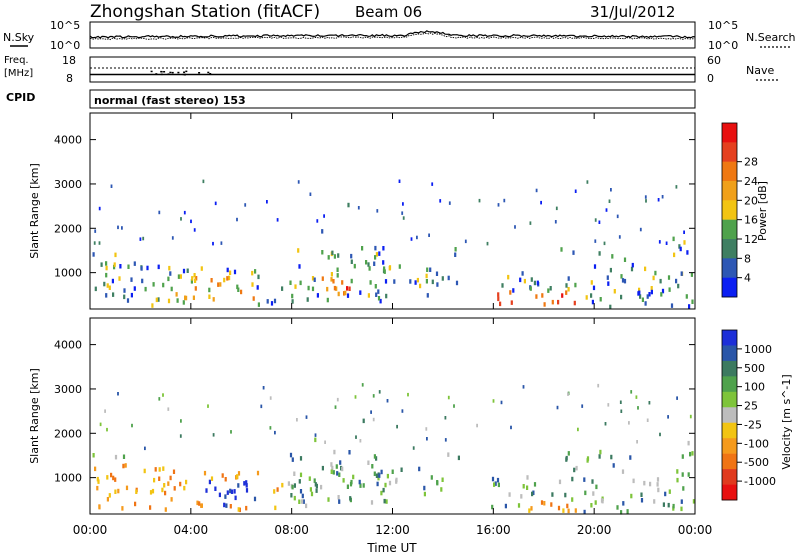 This screenshot has width=800, height=554. I want to click on nsky-panel: N.Sky 10^5 10^0 10^5 10^0 N.Search, so click(399, 35).